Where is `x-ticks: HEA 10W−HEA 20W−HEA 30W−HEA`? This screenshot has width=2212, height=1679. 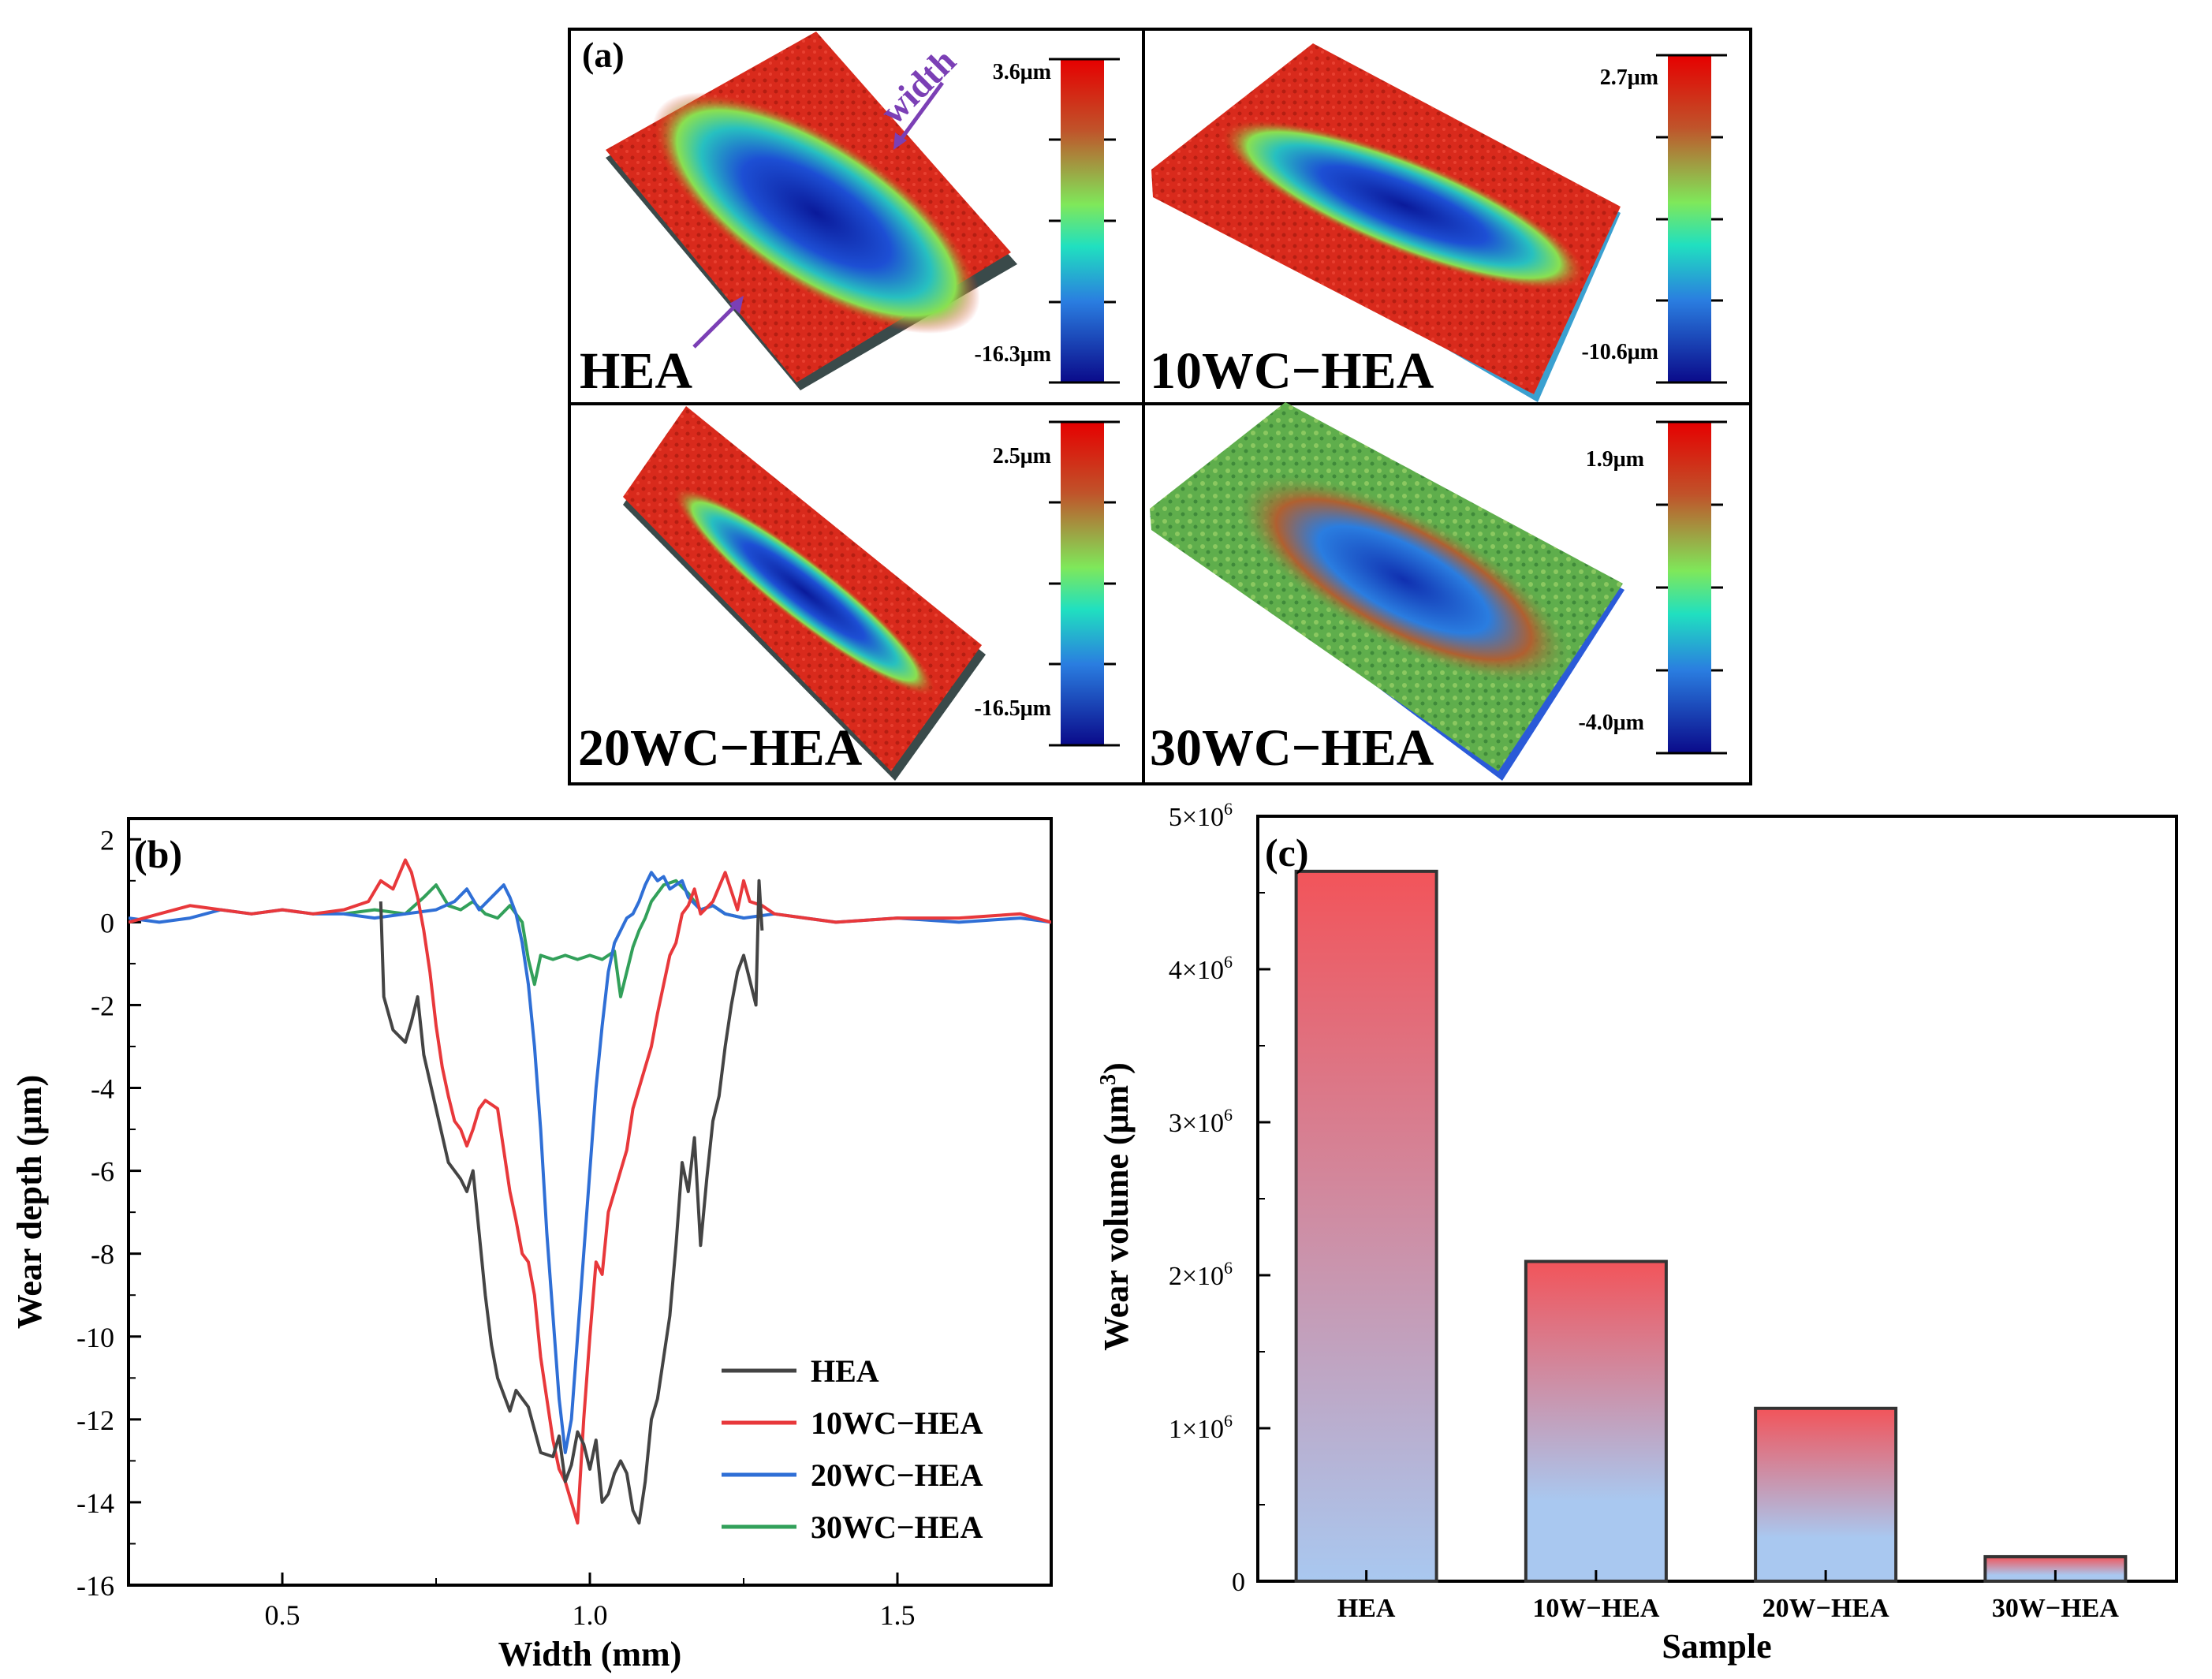
x-ticks: HEA 10W−HEA 20W−HEA 30W−HEA is located at coordinates (1728, 1596).